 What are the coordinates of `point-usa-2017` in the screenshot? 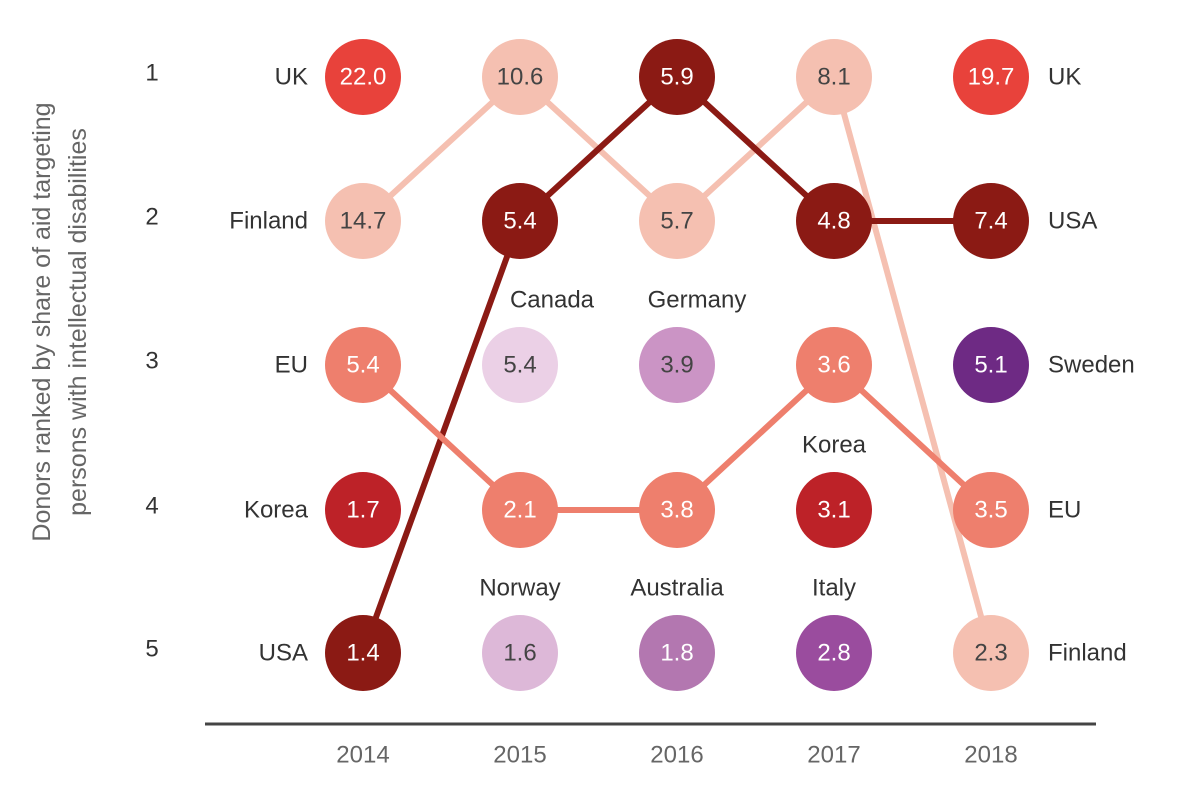 It's located at (834, 221).